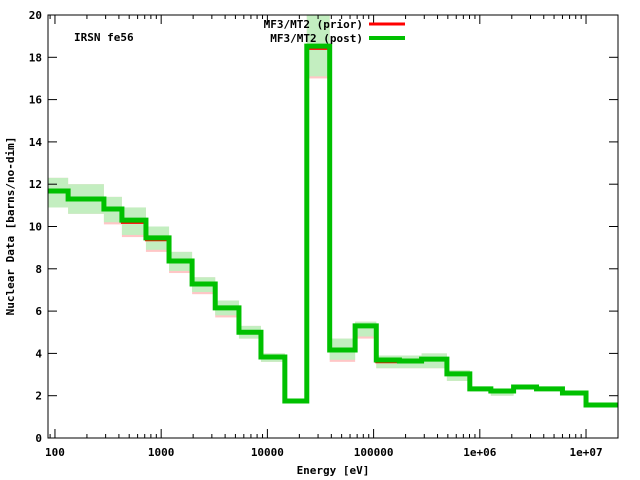 The image size is (640, 480). Describe the element at coordinates (316, 38) in the screenshot. I see `legend-label: MF3/MT2 (post)` at that location.